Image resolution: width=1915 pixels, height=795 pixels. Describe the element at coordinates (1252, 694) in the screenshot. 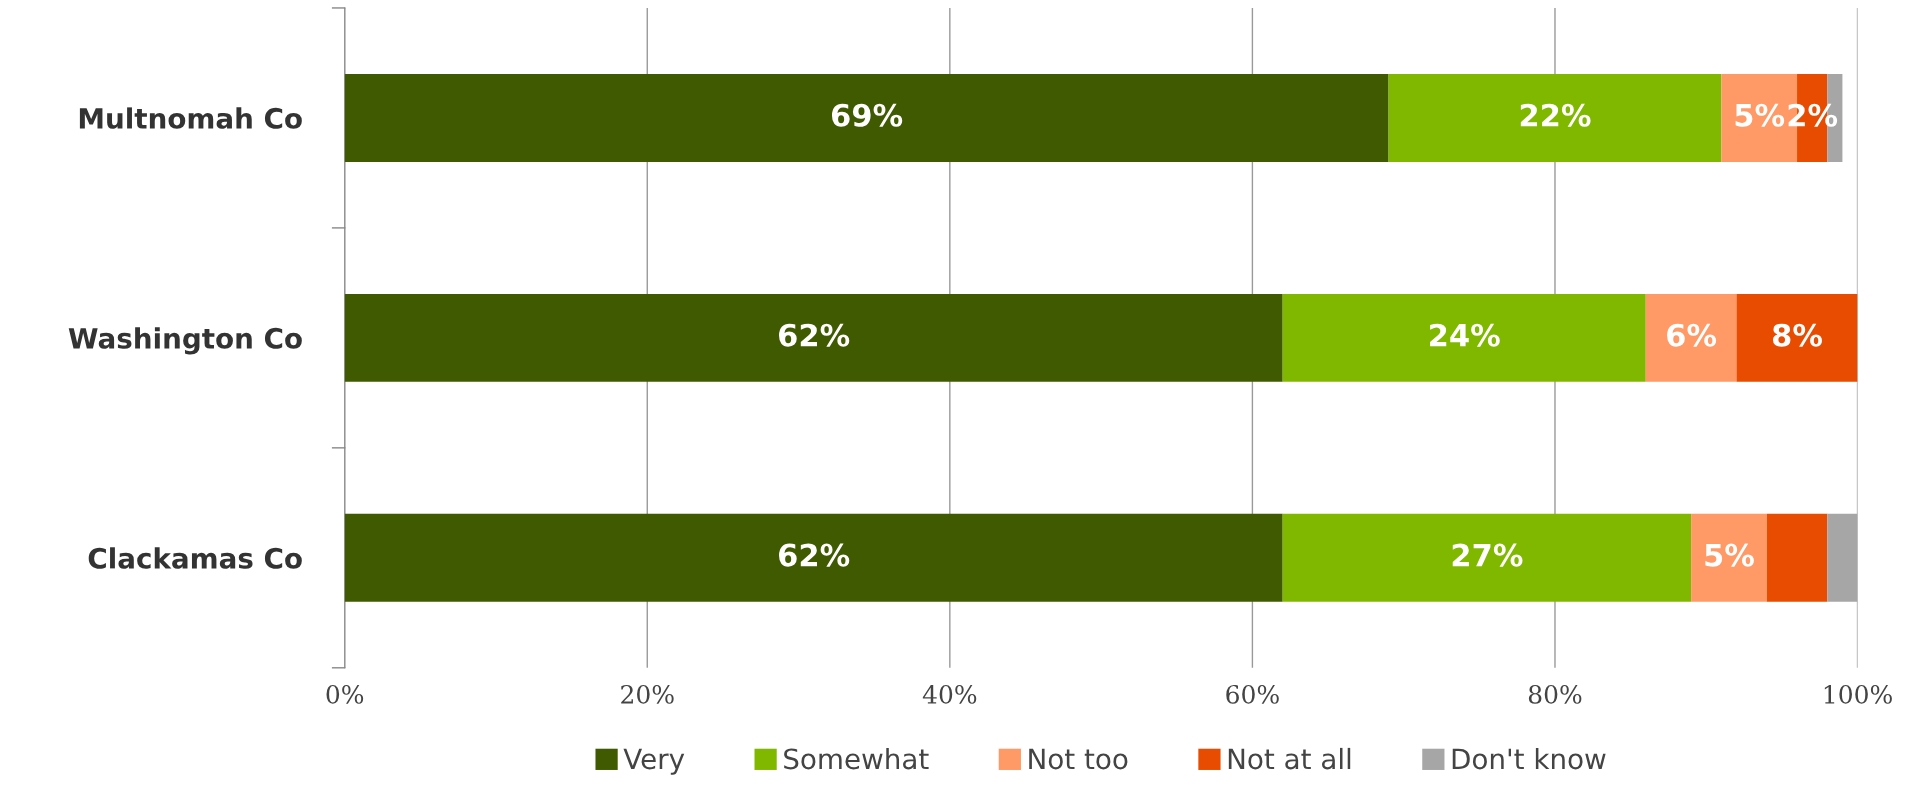

I see `x-tick-label: 60%` at that location.